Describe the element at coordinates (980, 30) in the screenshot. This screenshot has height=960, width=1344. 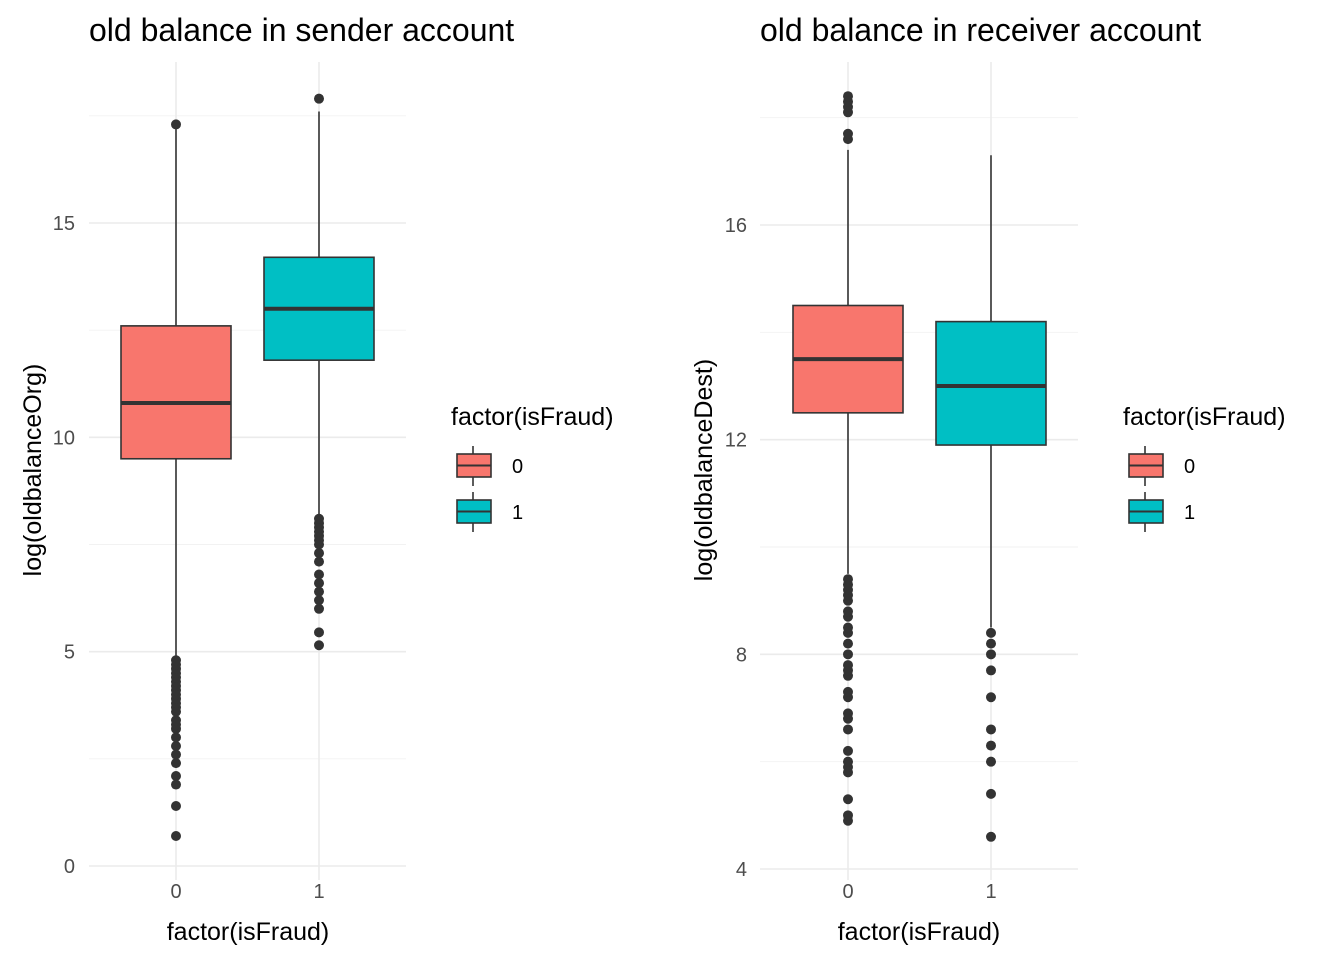
I see `chart-title: old balance in receiver account` at that location.